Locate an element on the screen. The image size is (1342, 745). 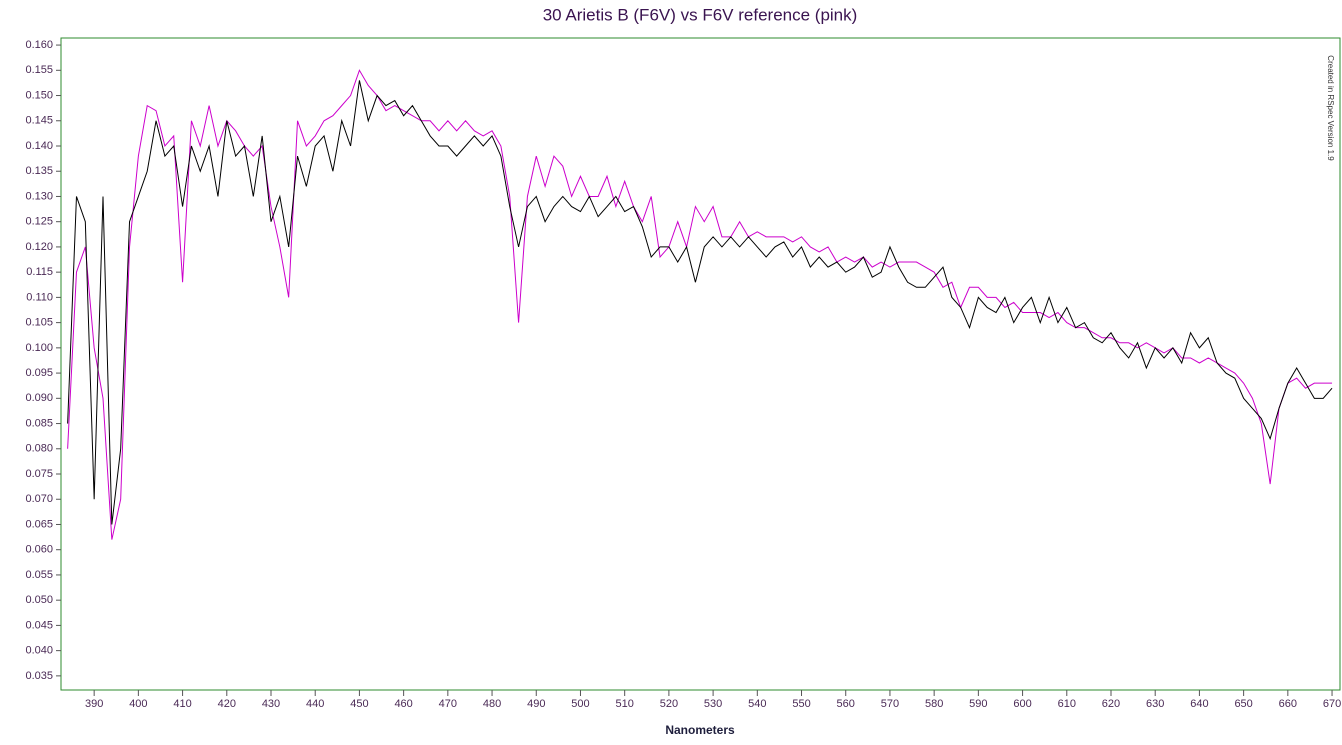
x-tick-label: 430 is located at coordinates (271, 704).